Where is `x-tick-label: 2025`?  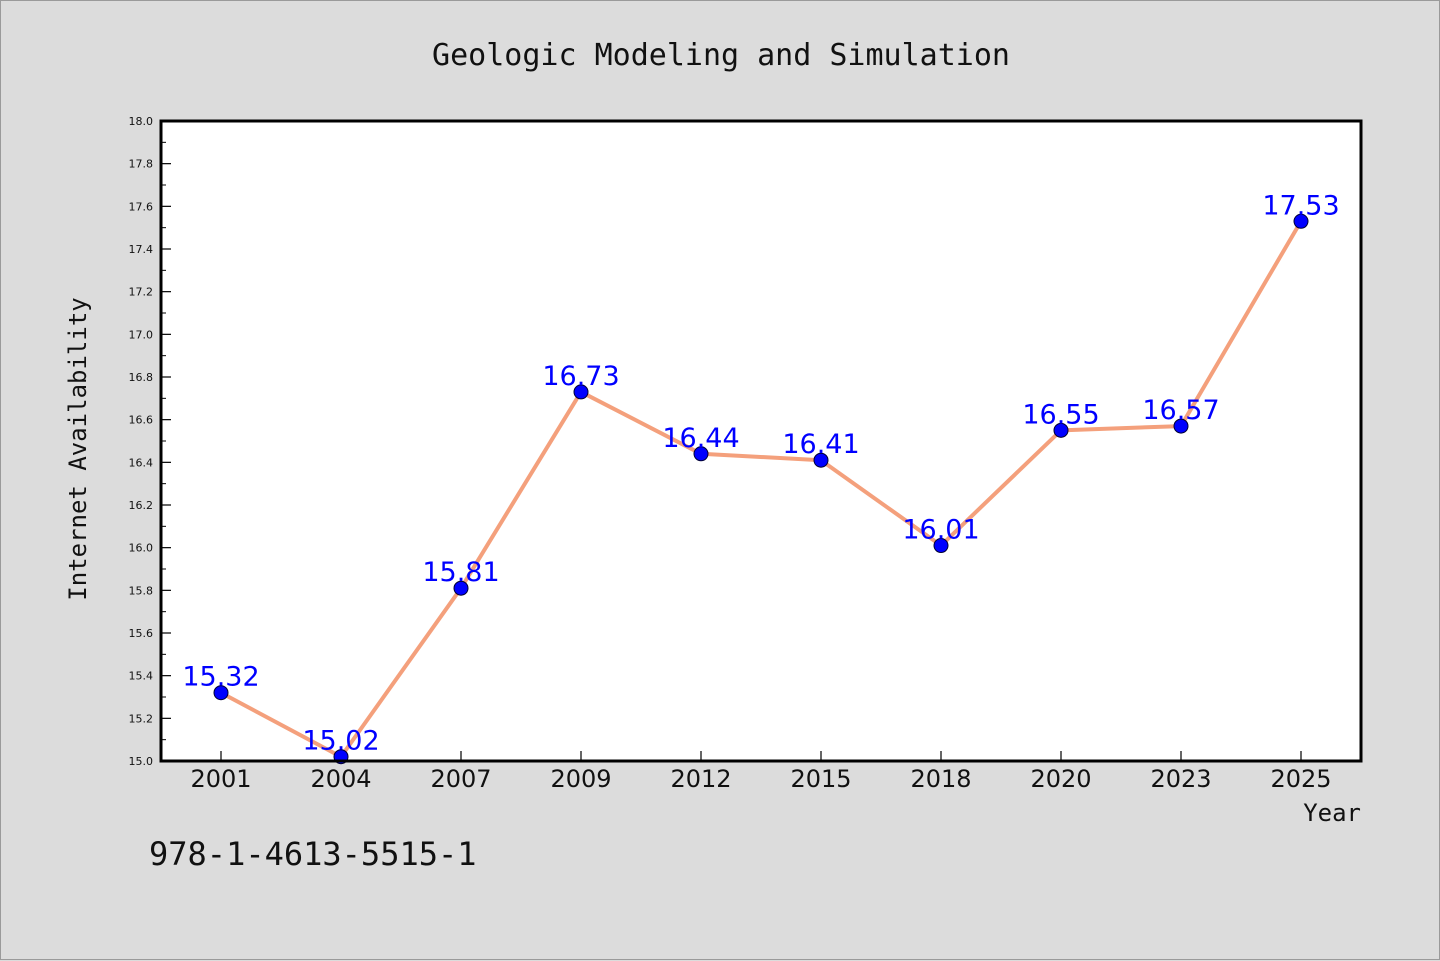
x-tick-label: 2025 is located at coordinates (1300, 779).